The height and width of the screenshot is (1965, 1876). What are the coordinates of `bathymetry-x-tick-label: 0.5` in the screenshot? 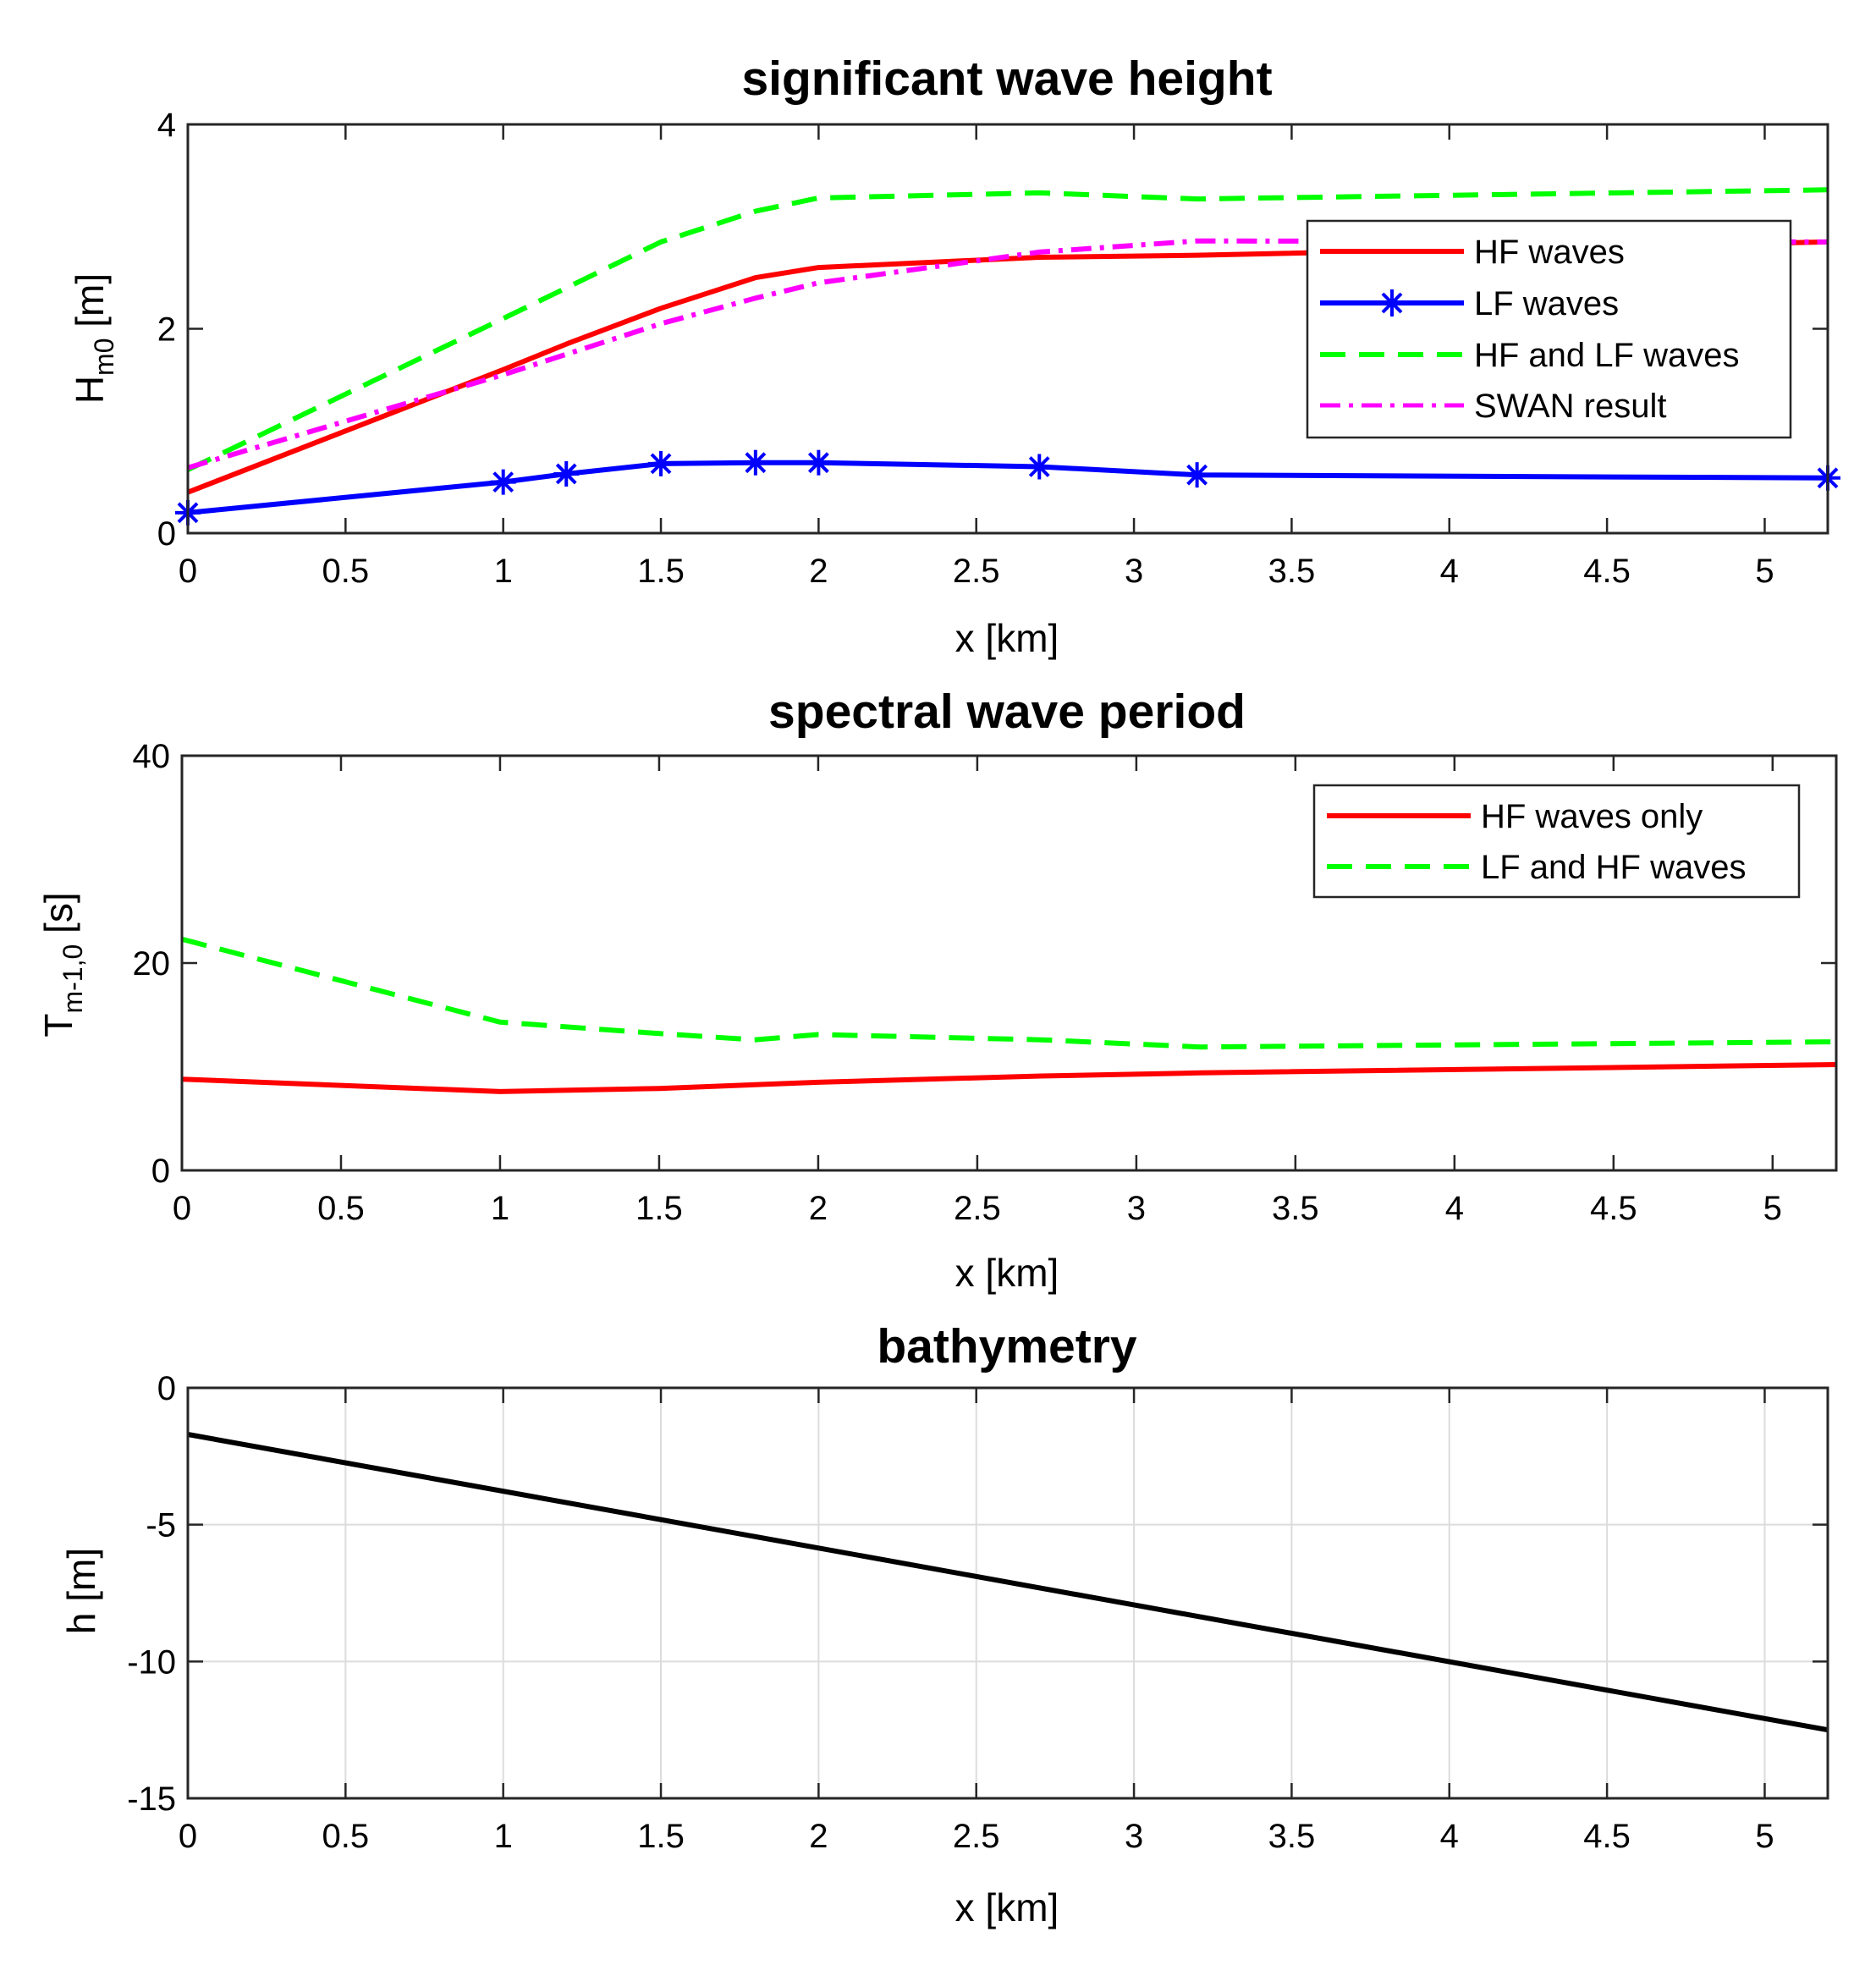 It's located at (346, 1836).